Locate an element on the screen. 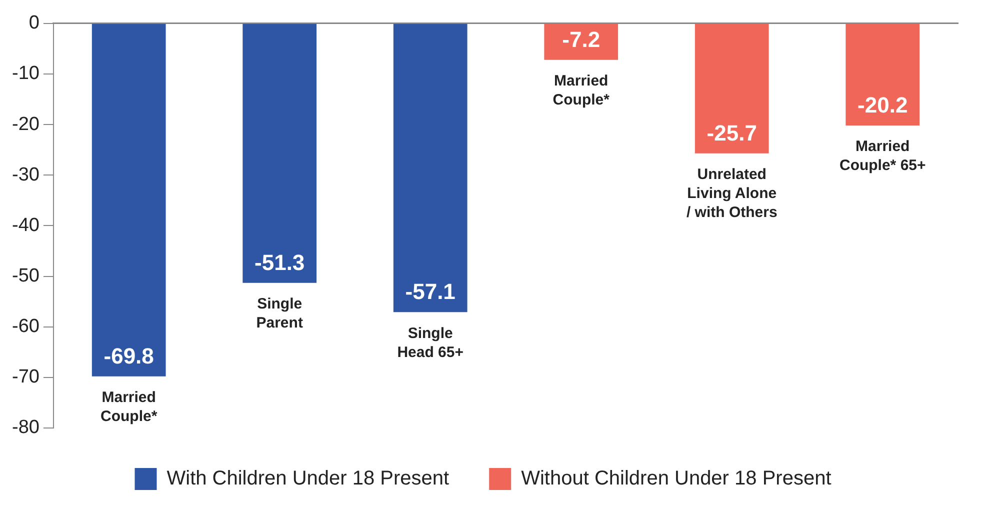 This screenshot has width=982, height=508. data-label: -57.1 is located at coordinates (430, 291).